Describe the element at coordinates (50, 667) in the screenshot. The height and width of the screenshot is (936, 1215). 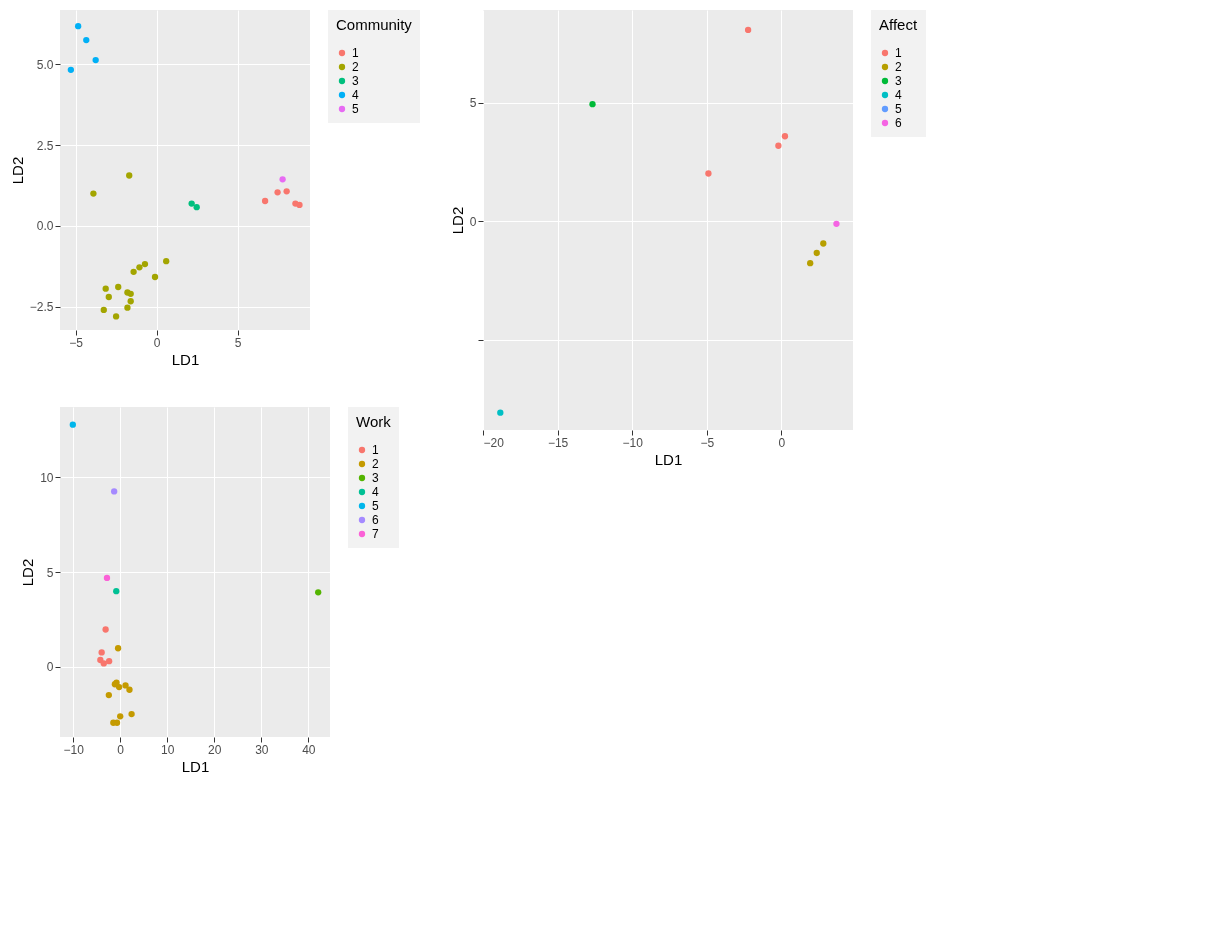
I see `y-tick-label: 0` at that location.